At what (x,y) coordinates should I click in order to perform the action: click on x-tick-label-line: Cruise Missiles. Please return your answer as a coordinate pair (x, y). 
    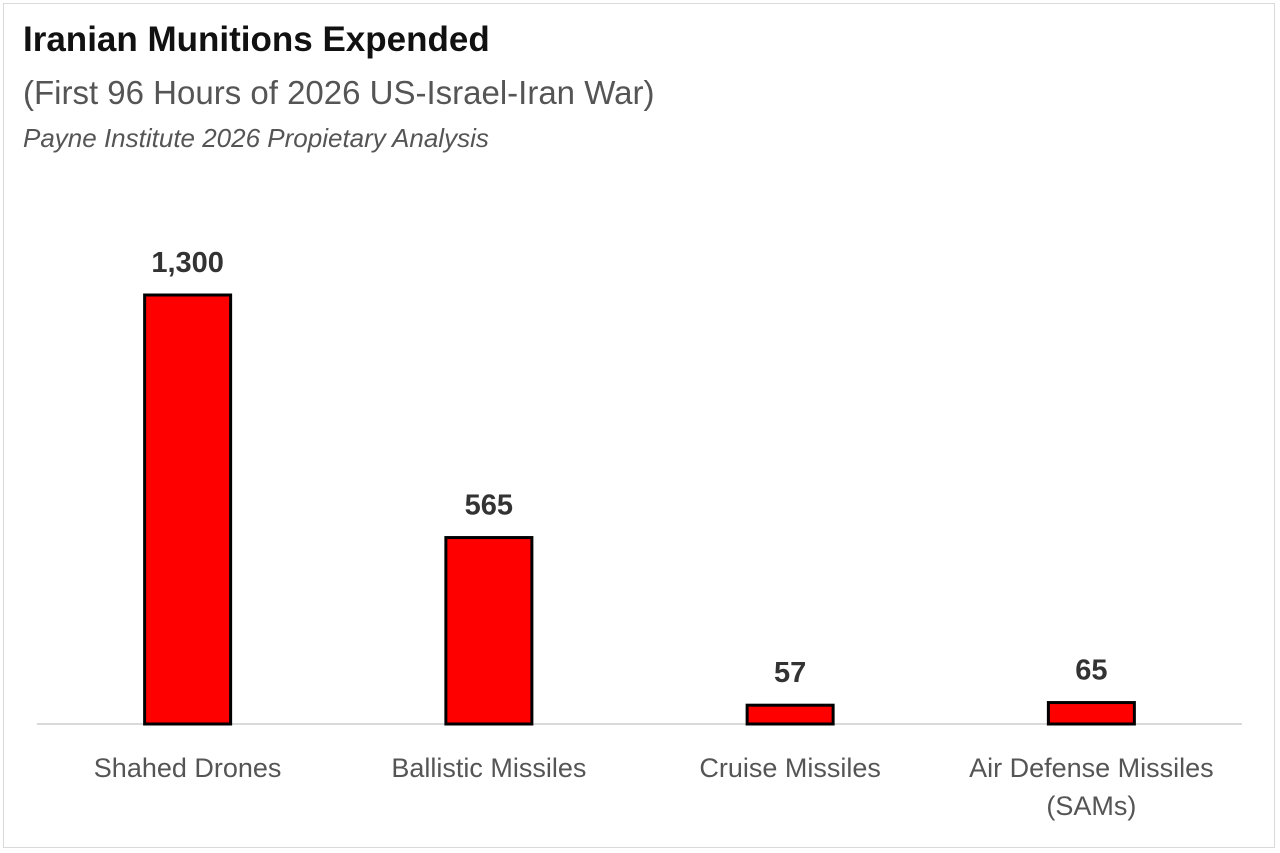
    Looking at the image, I should click on (790, 768).